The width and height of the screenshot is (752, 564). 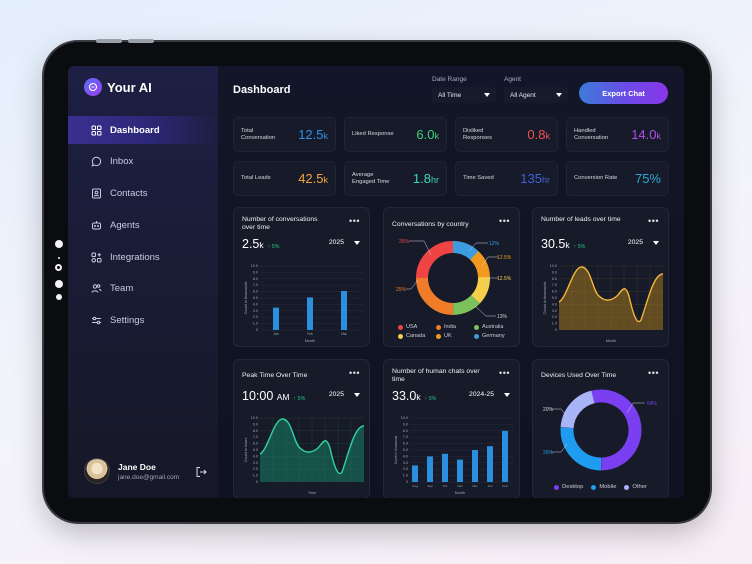 I want to click on headline-value: 2.5k ↑ 5%, so click(x=261, y=244).